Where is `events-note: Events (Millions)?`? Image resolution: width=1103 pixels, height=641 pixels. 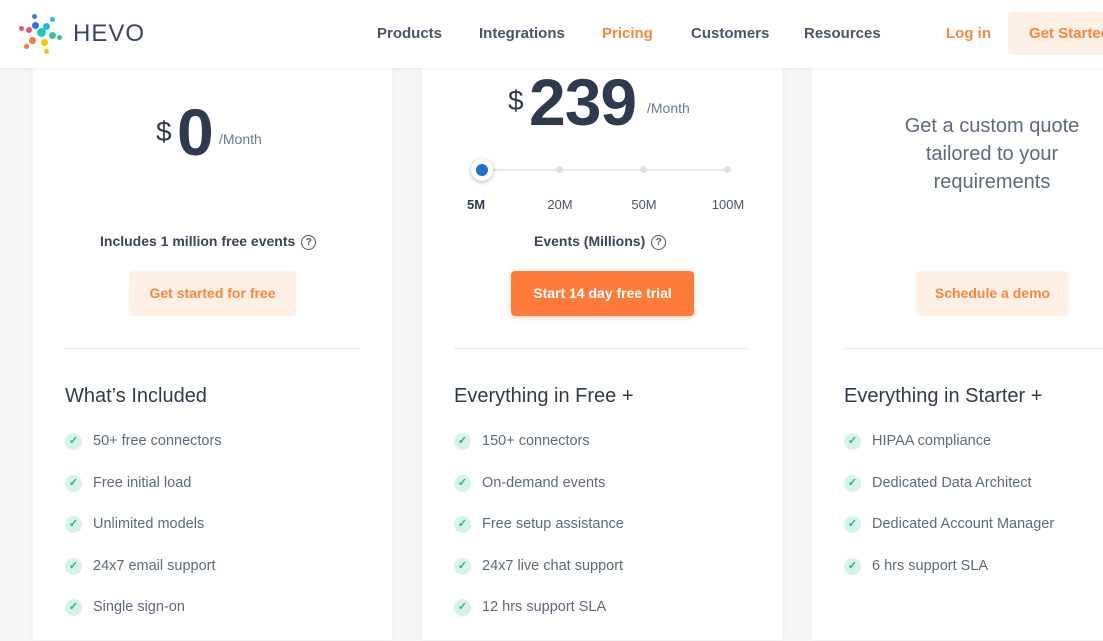 events-note: Events (Millions)? is located at coordinates (600, 241).